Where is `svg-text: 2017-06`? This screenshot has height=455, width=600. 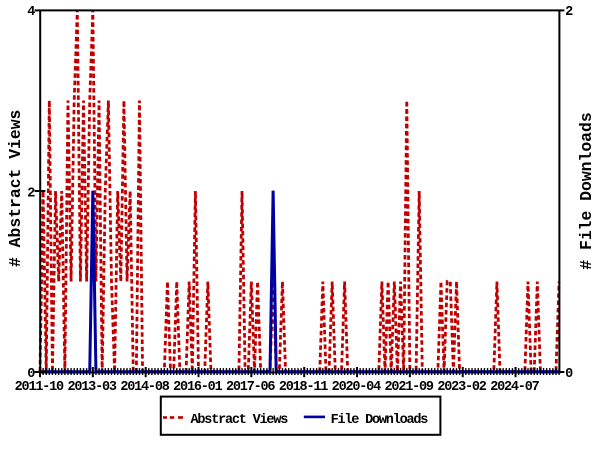 svg-text: 2017-06 is located at coordinates (250, 387).